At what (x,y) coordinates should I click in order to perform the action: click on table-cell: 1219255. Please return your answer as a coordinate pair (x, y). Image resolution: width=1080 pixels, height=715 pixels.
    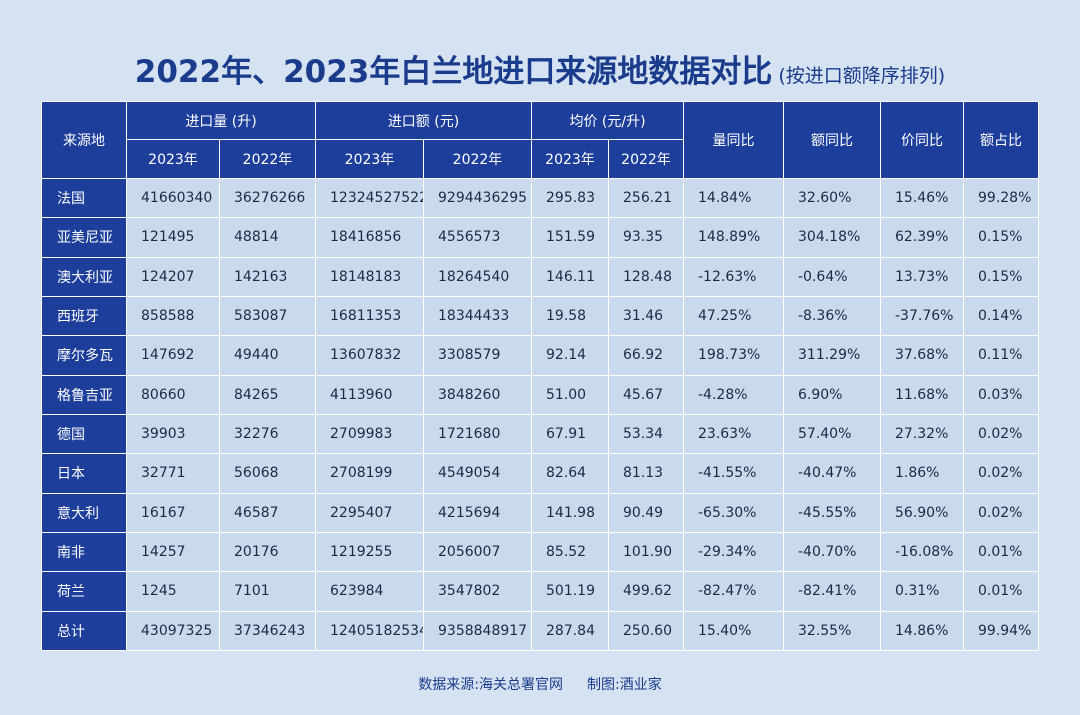
    Looking at the image, I should click on (369, 552).